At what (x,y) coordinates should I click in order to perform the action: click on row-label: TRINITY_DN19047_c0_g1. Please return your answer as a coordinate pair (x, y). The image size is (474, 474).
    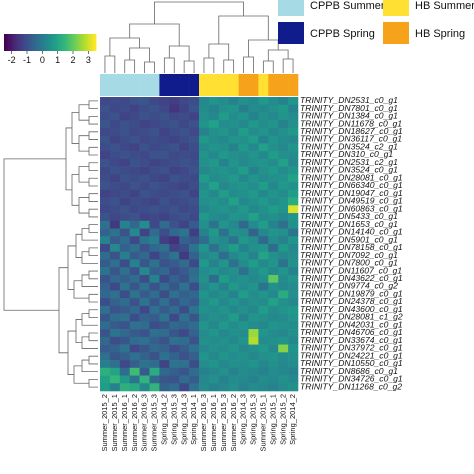
    Looking at the image, I should click on (351, 193).